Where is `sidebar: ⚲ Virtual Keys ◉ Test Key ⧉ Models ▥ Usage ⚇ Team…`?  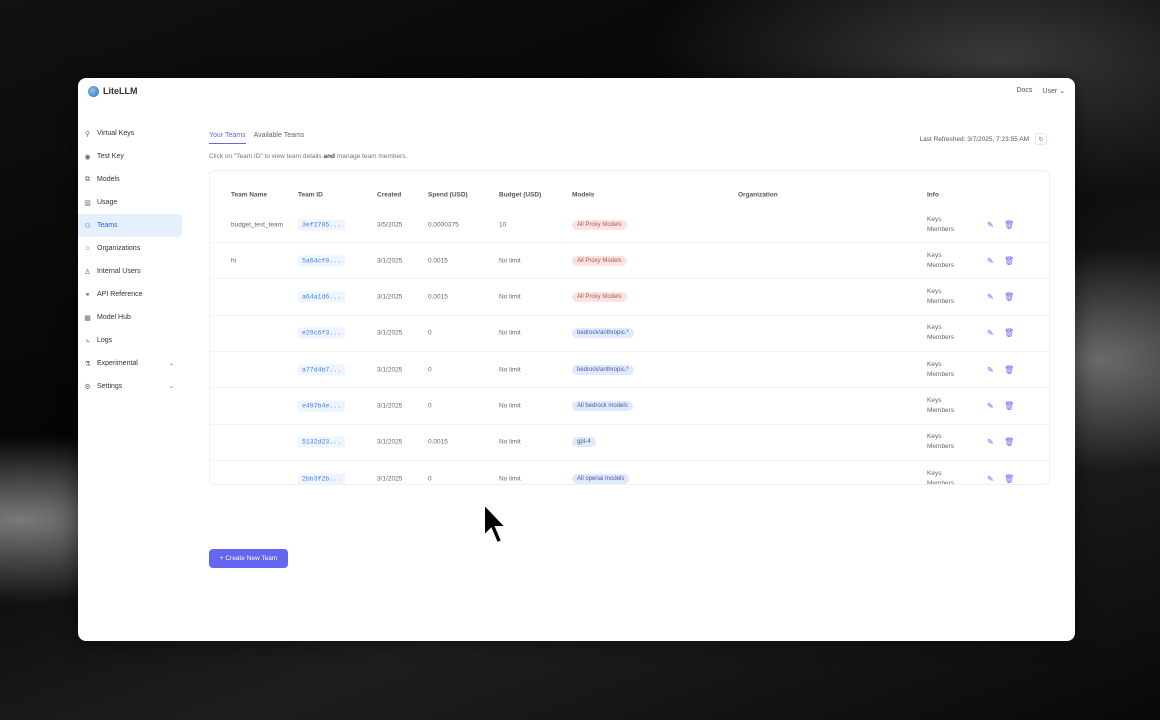
sidebar: ⚲ Virtual Keys ◉ Test Key ⧉ Models ▥ Usage ⚇ Team… is located at coordinates (130, 260).